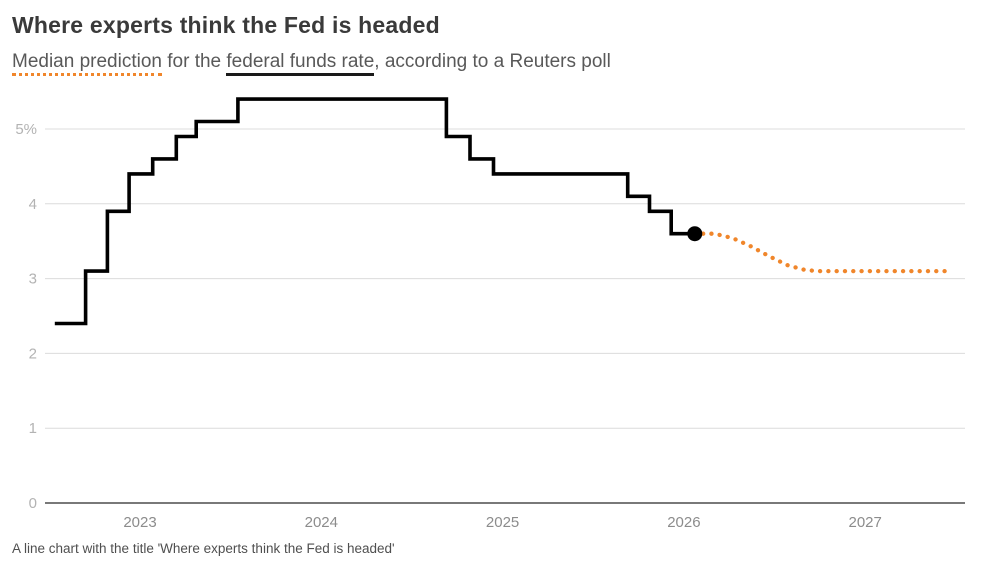  Describe the element at coordinates (33, 353) in the screenshot. I see `y-tick-label: 2` at that location.